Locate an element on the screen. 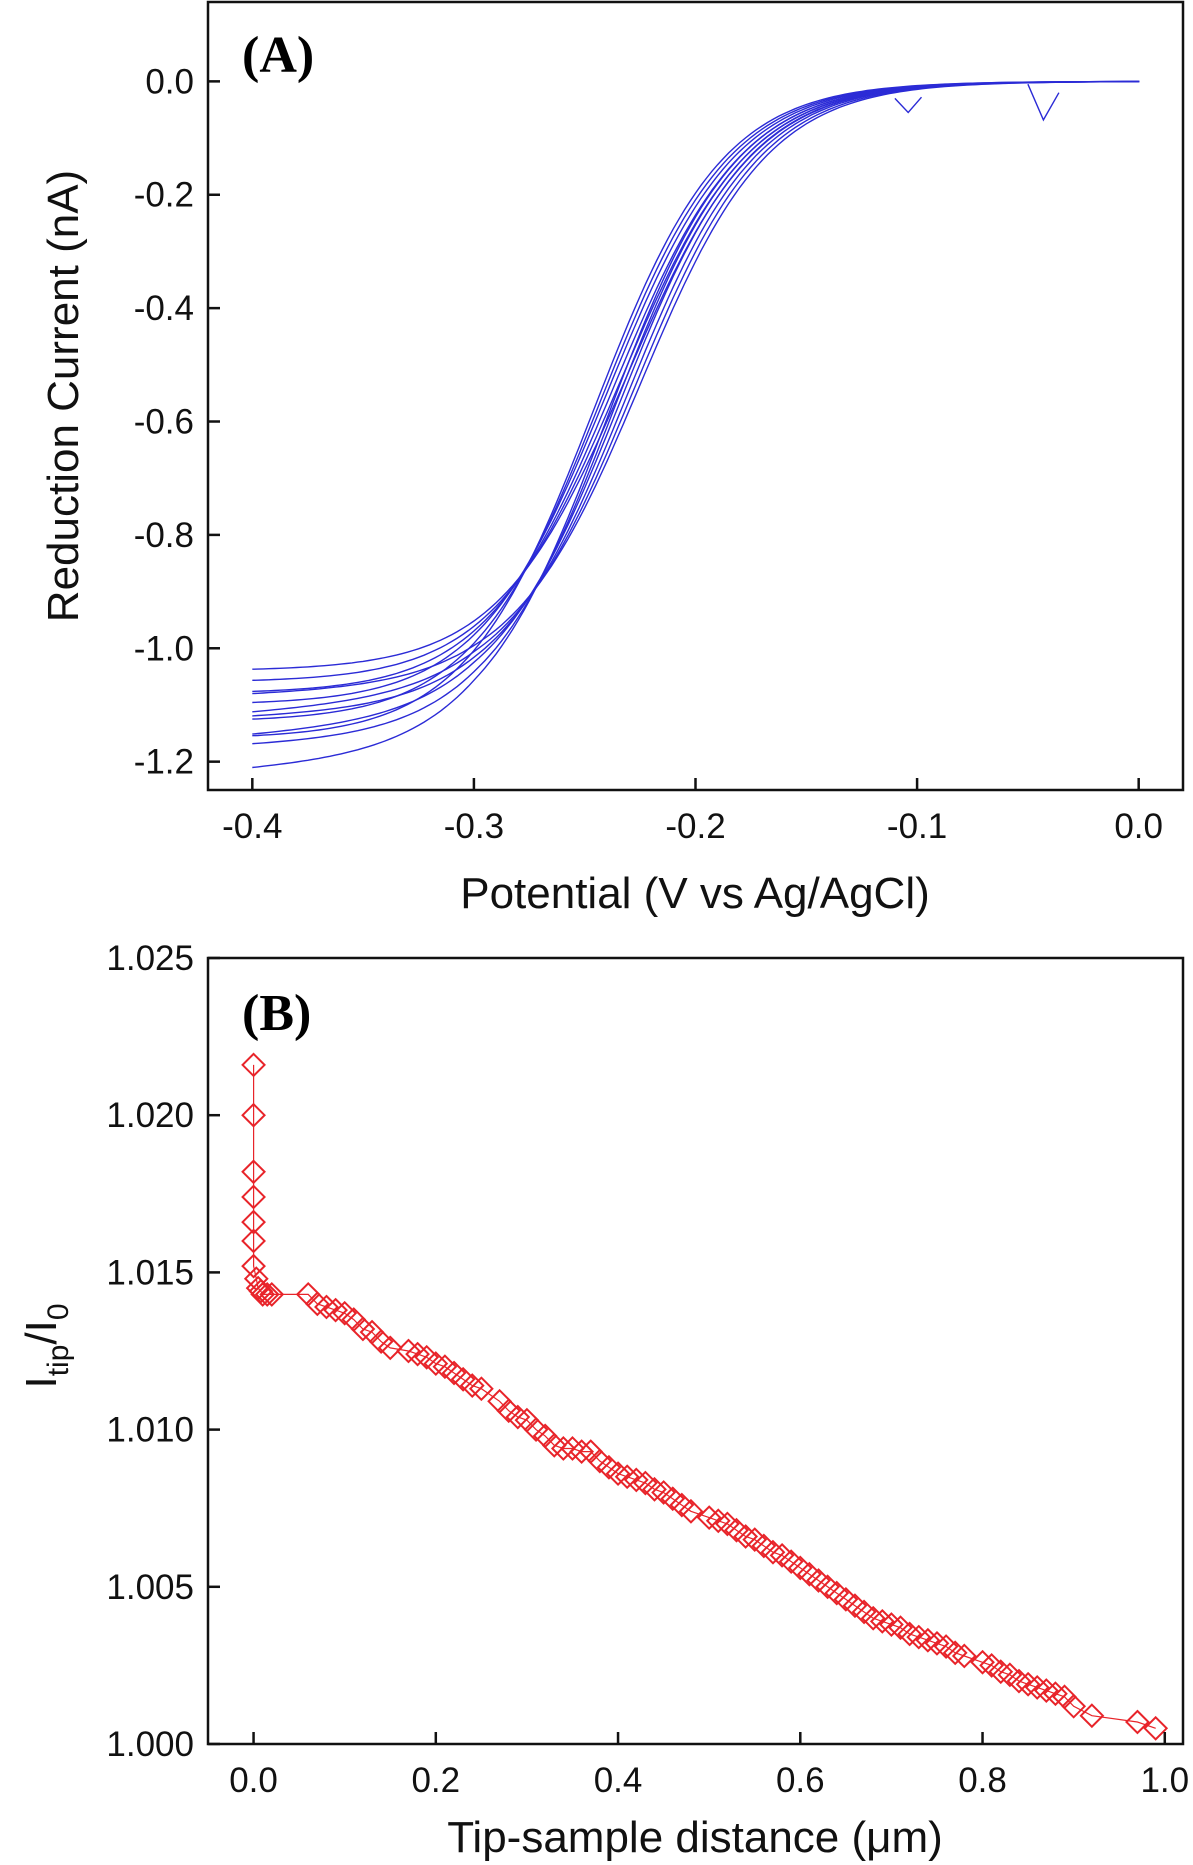 Image resolution: width=1193 pixels, height=1865 pixels. y-title-sub-zero: 0 is located at coordinates (58, 1311).